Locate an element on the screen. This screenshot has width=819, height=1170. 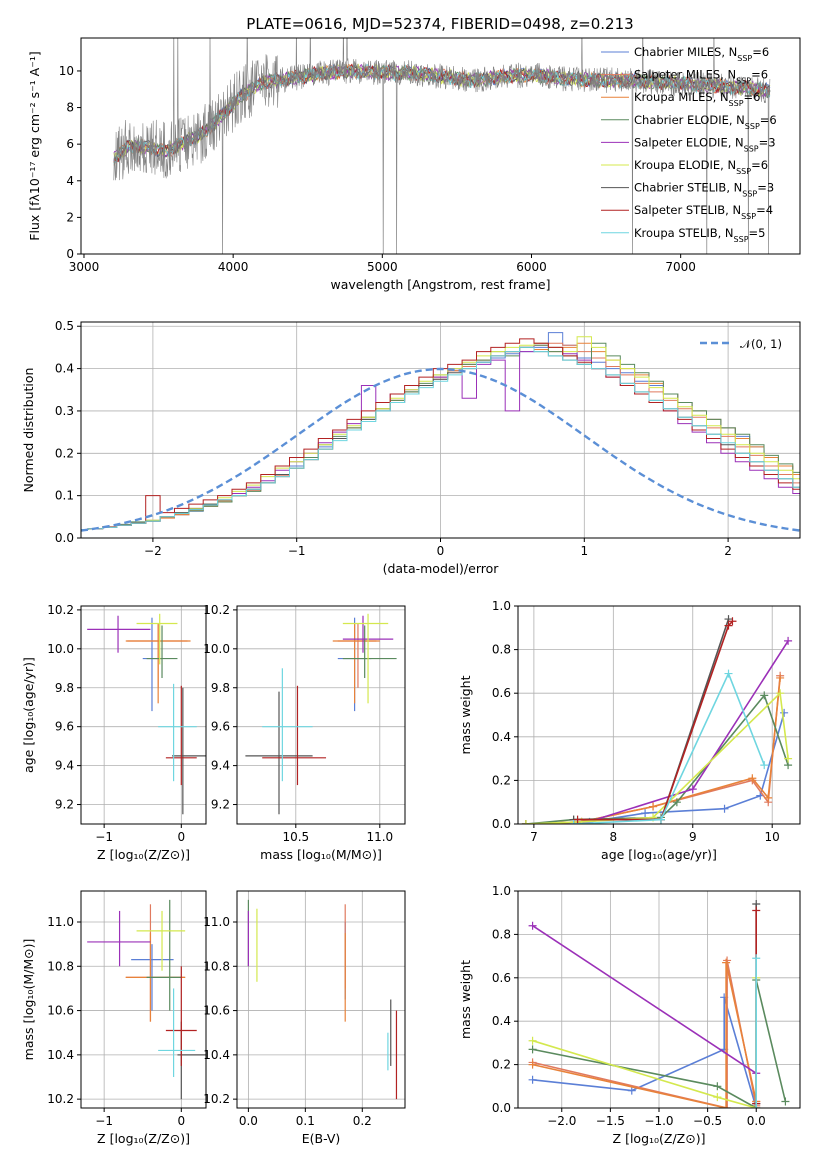
plot-area-mass_vs_ebv is located at coordinates (322, 999).